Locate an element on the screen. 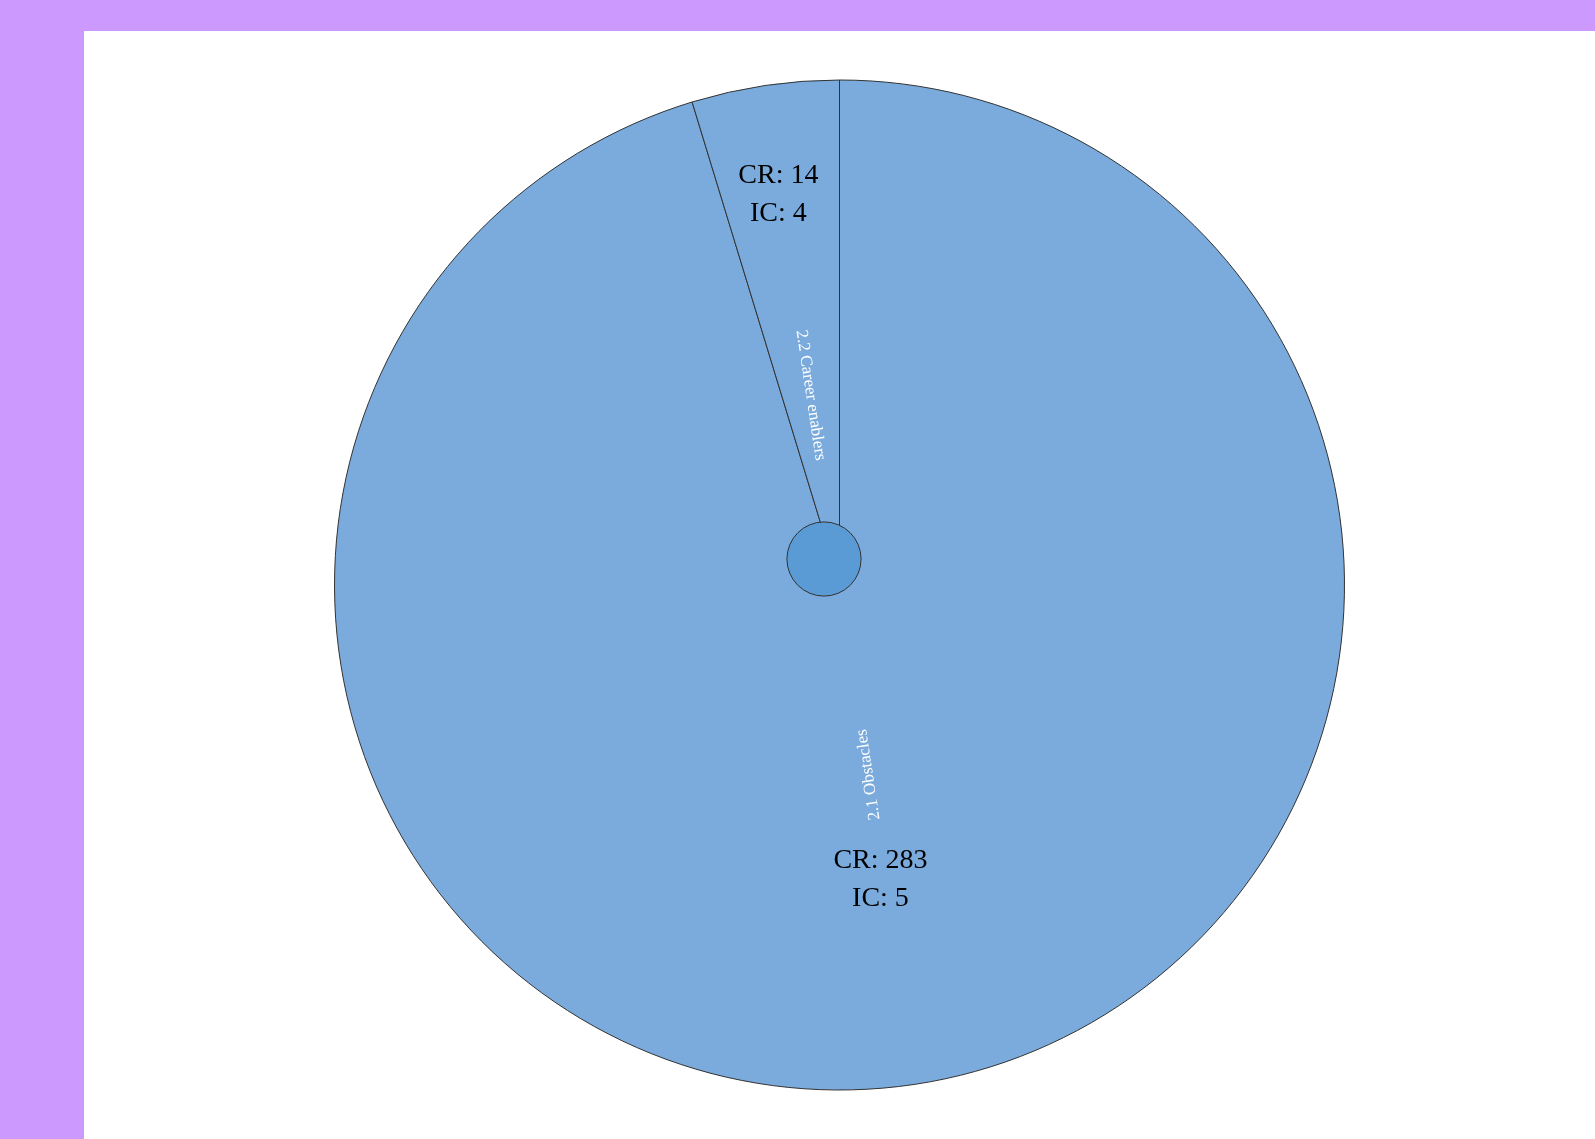 This screenshot has width=1595, height=1139. slice-label: 2.2 Career enablers is located at coordinates (811, 395).